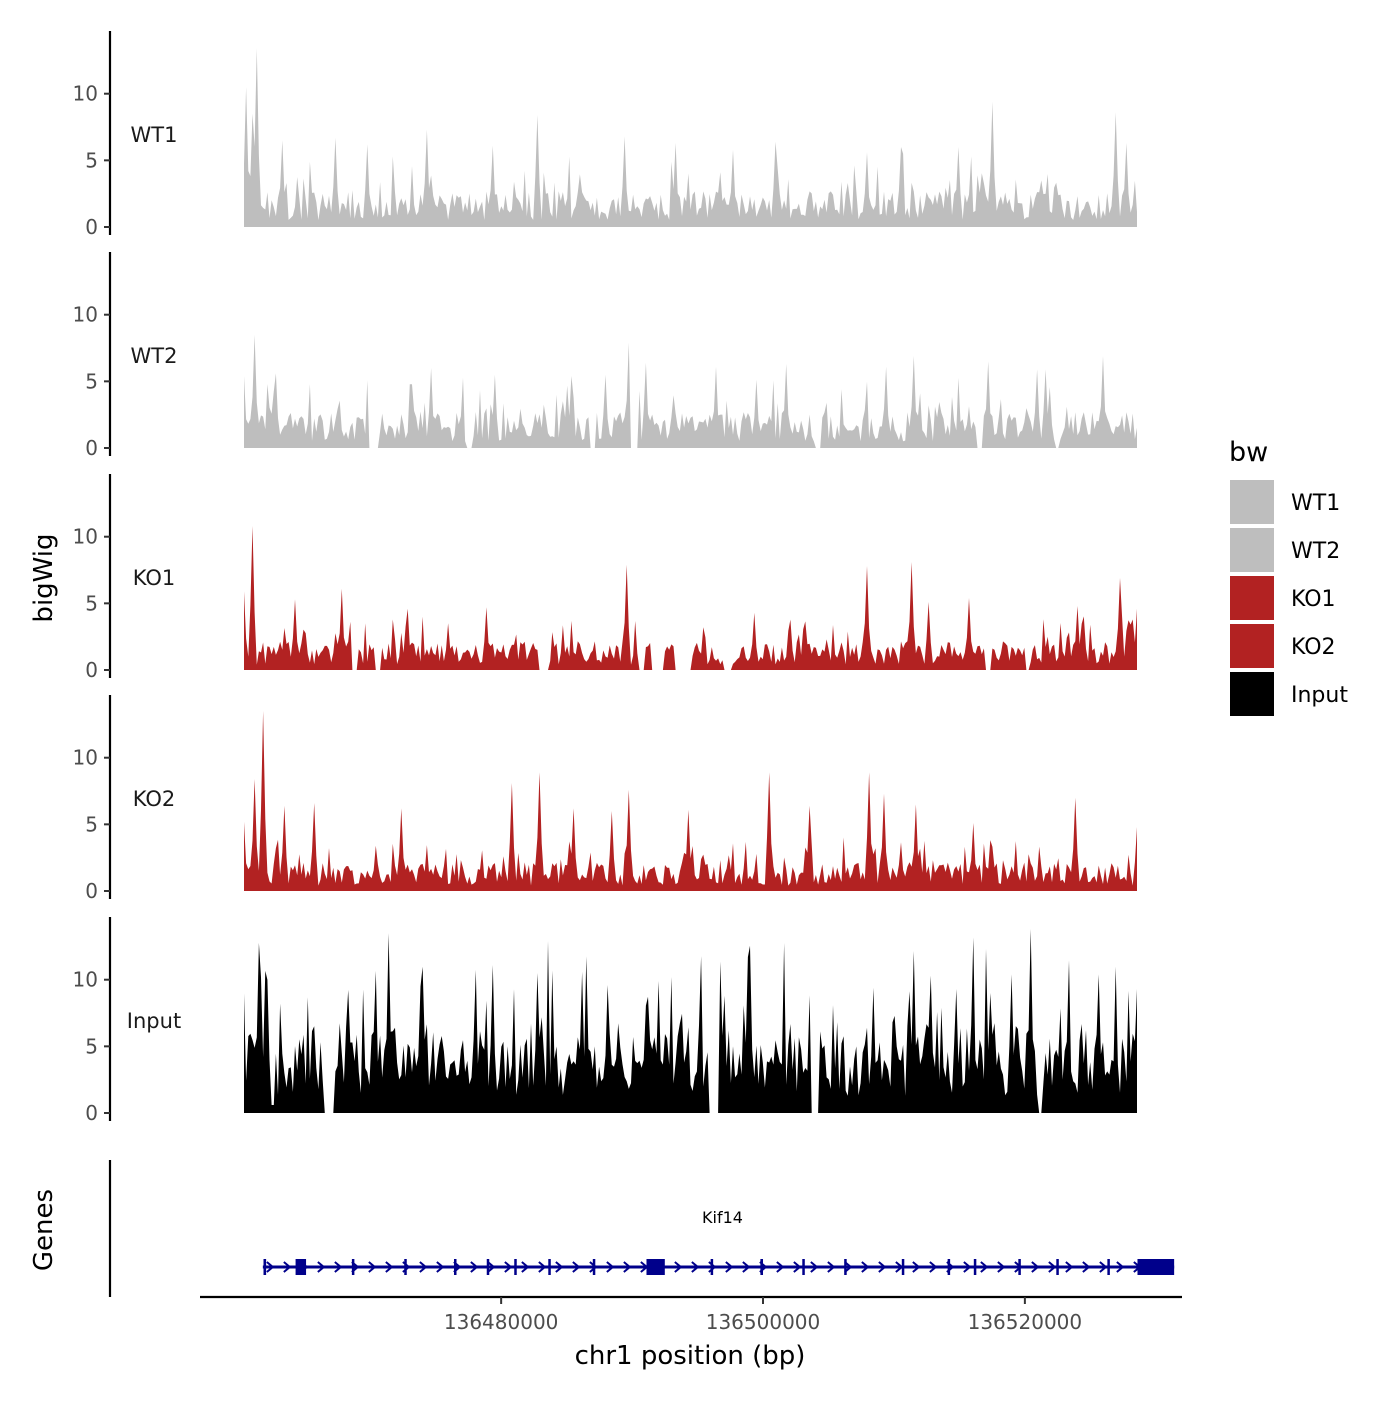 The height and width of the screenshot is (1404, 1400). Describe the element at coordinates (690, 598) in the screenshot. I see `area-ko1` at that location.